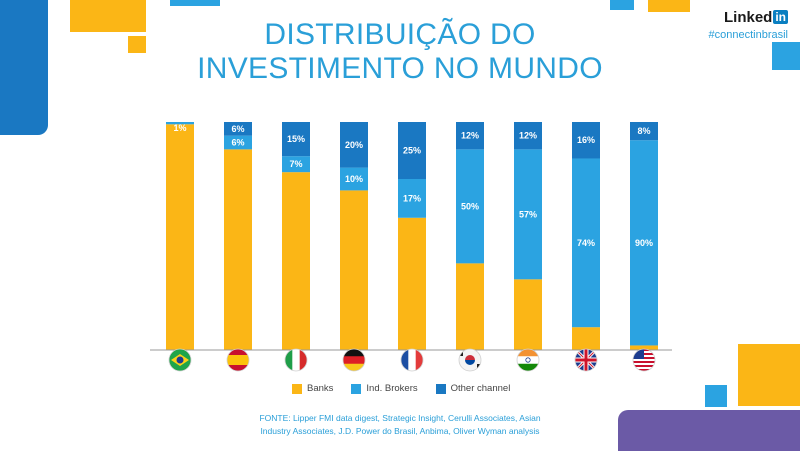 This screenshot has width=800, height=451. I want to click on chart-legend: Banks Ind. Brokers Other channel, so click(401, 388).